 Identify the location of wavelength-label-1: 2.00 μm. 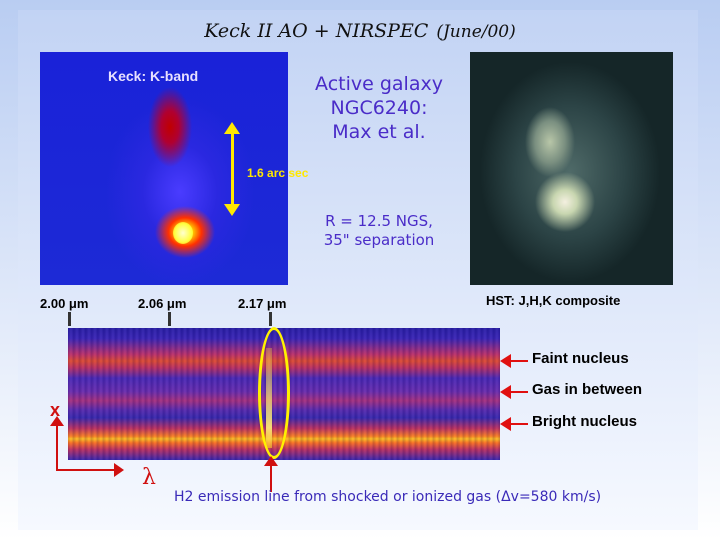
(64, 303).